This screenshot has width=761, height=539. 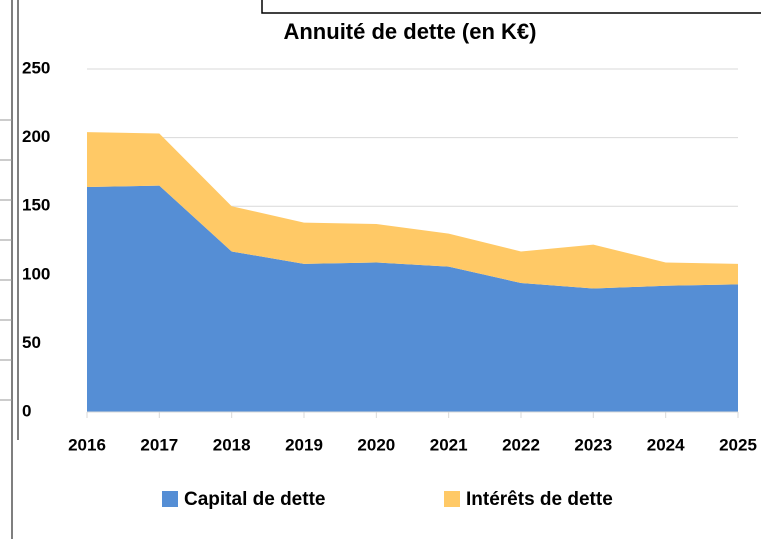 What do you see at coordinates (36, 136) in the screenshot?
I see `y-tick-label: 200` at bounding box center [36, 136].